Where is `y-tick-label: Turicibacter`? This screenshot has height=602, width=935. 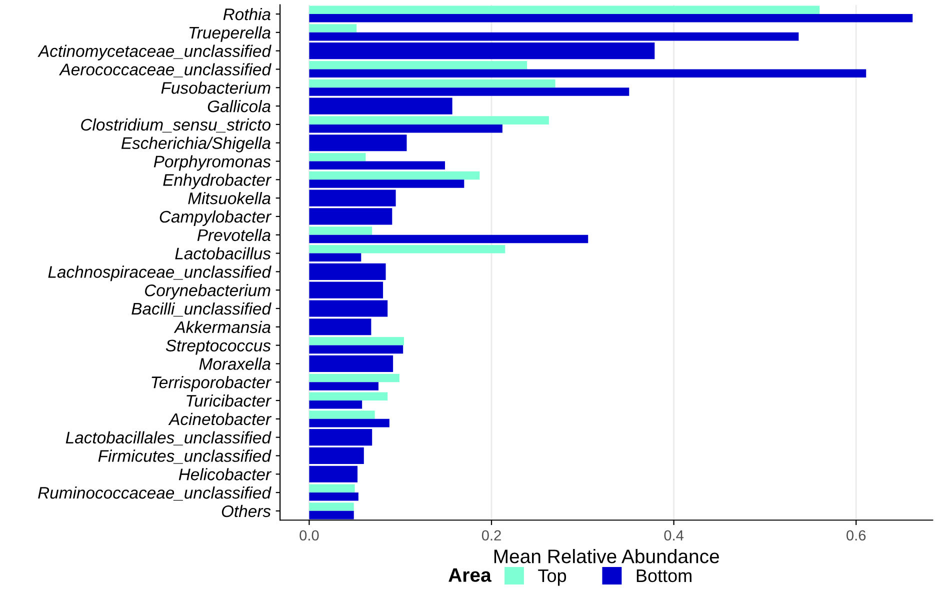 y-tick-label: Turicibacter is located at coordinates (229, 400).